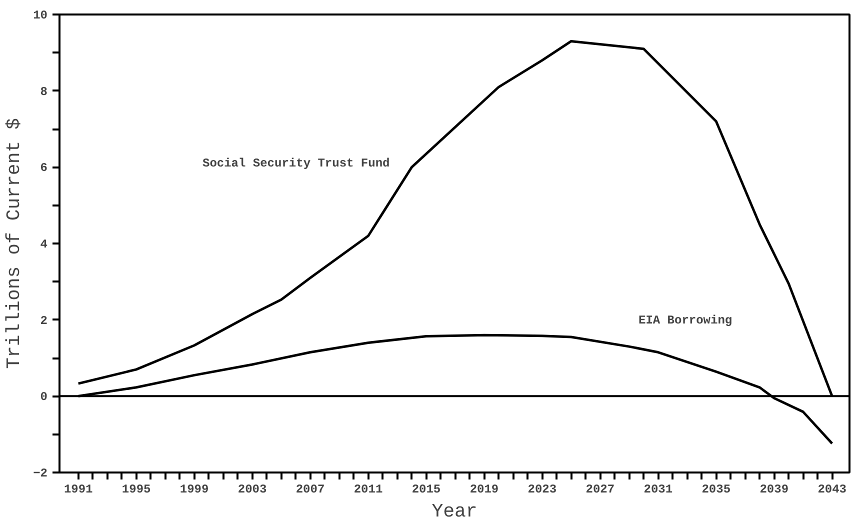 This screenshot has height=525, width=855. What do you see at coordinates (600, 489) in the screenshot?
I see `x-tick-label: 2027` at bounding box center [600, 489].